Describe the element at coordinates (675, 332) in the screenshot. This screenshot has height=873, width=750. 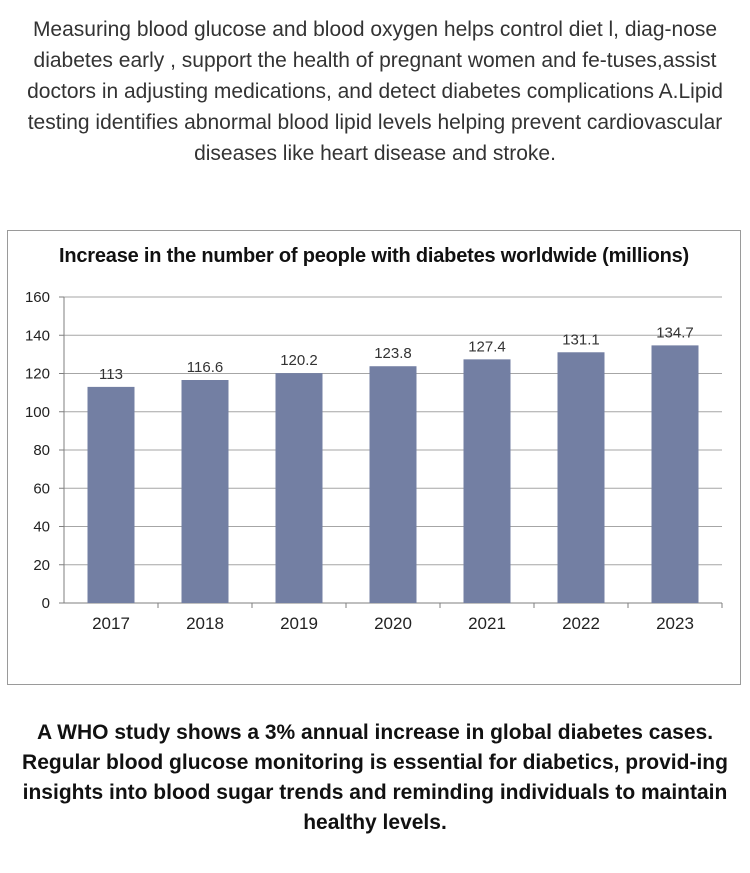
I see `data-label-2023: 134.7` at that location.